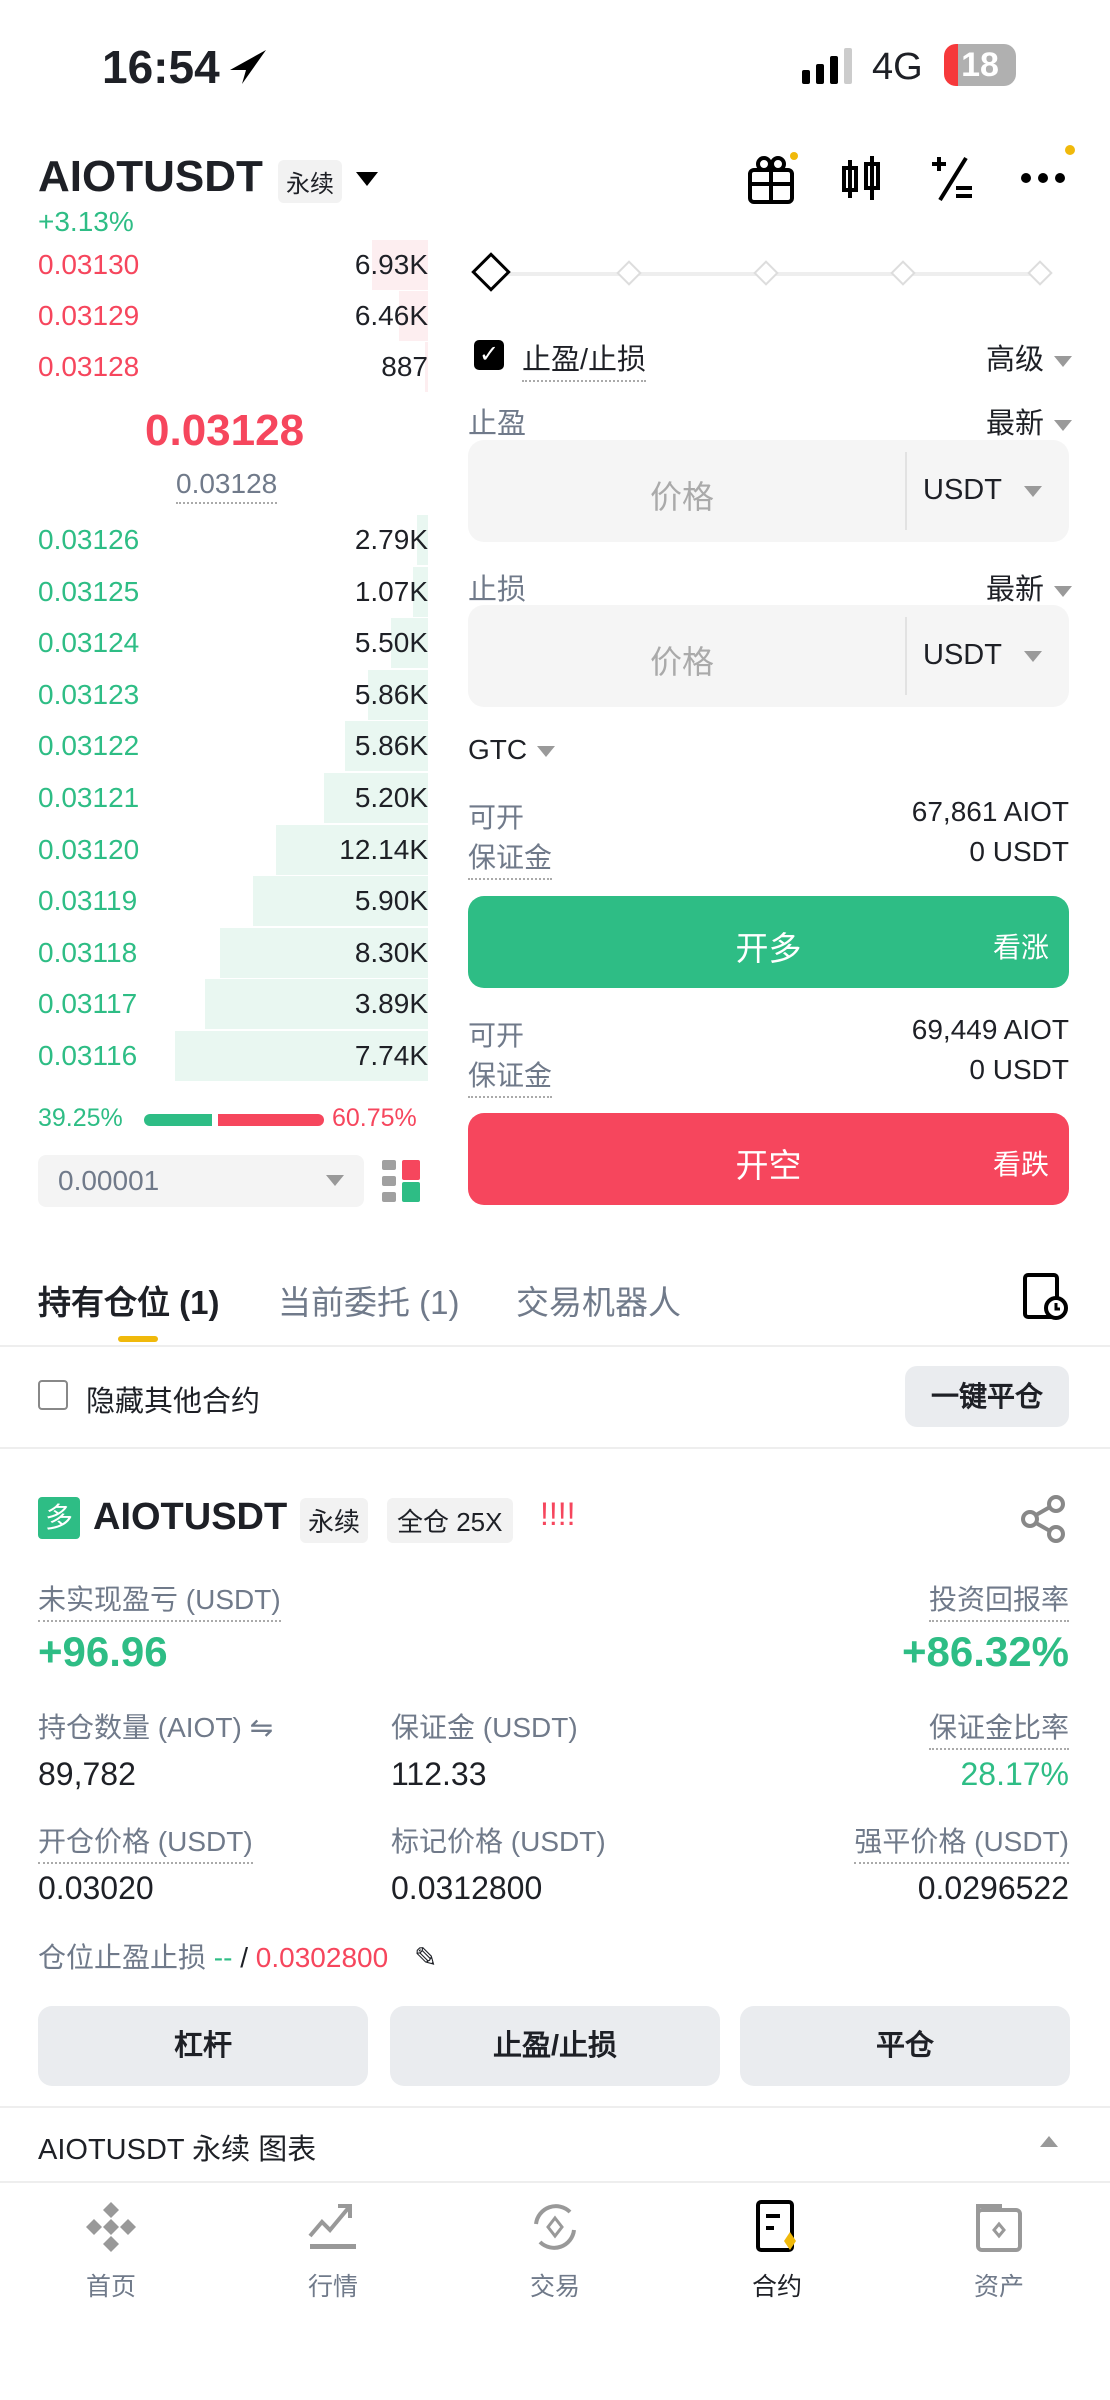 The width and height of the screenshot is (1110, 2400). Describe the element at coordinates (233, 540) in the screenshot. I see `bid-row: 0.03126 2.79K` at that location.